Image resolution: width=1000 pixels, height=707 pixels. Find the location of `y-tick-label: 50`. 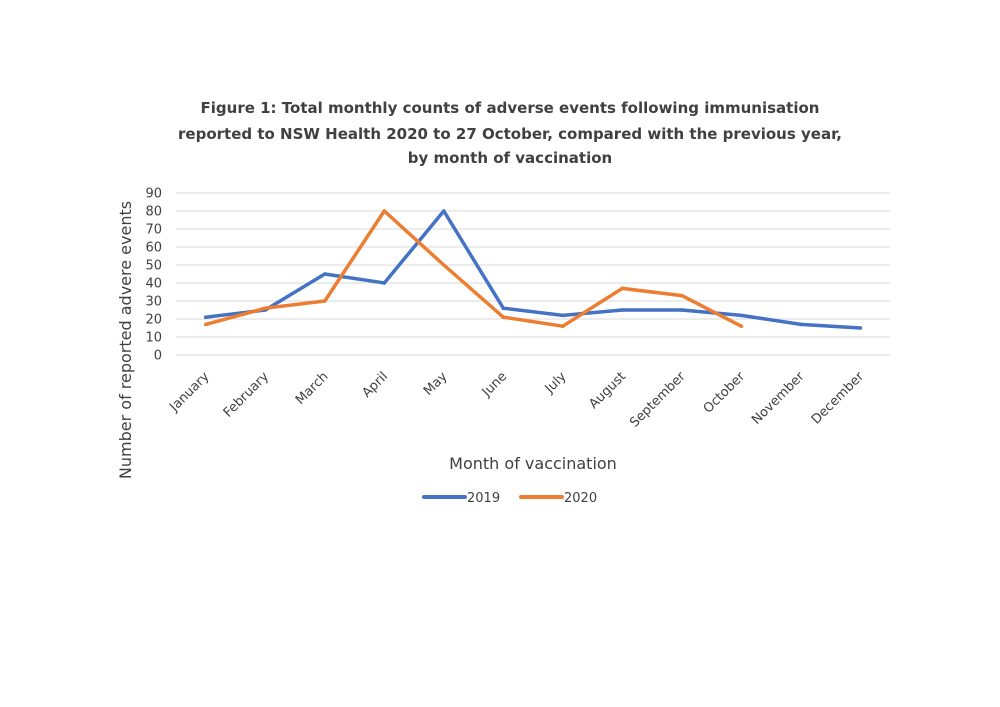

y-tick-label: 50 is located at coordinates (153, 266).